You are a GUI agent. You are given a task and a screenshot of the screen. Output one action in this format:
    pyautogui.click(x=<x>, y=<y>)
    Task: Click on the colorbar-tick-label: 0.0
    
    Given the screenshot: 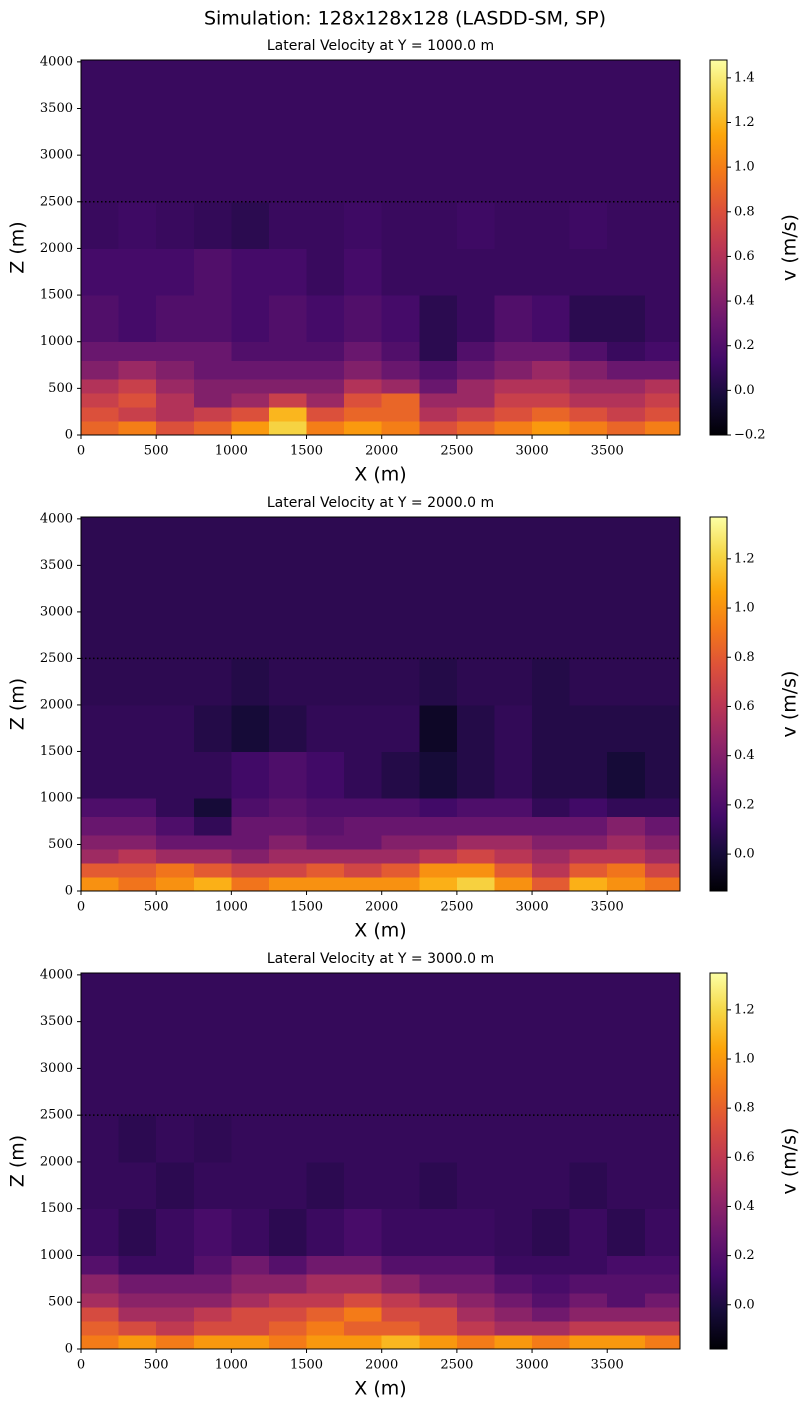 What is the action you would take?
    pyautogui.click(x=744, y=854)
    